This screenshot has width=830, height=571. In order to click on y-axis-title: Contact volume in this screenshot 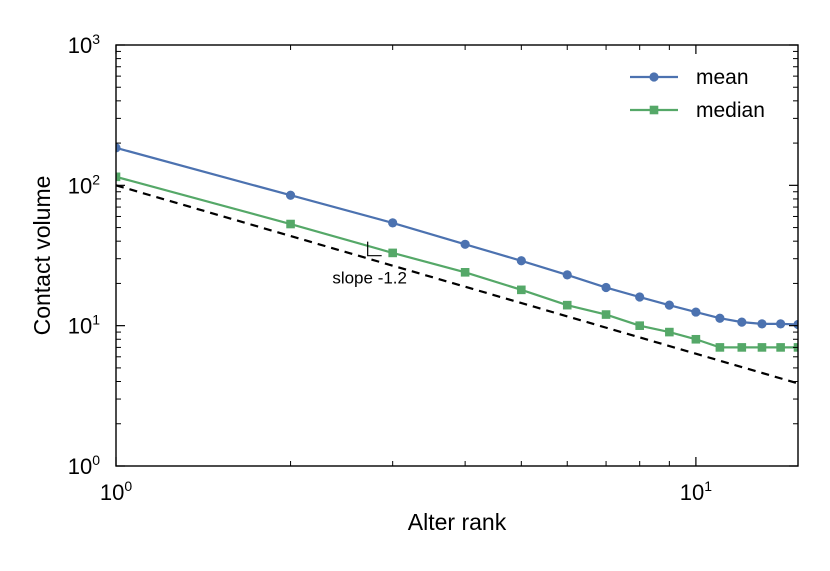, I will do `click(42, 256)`.